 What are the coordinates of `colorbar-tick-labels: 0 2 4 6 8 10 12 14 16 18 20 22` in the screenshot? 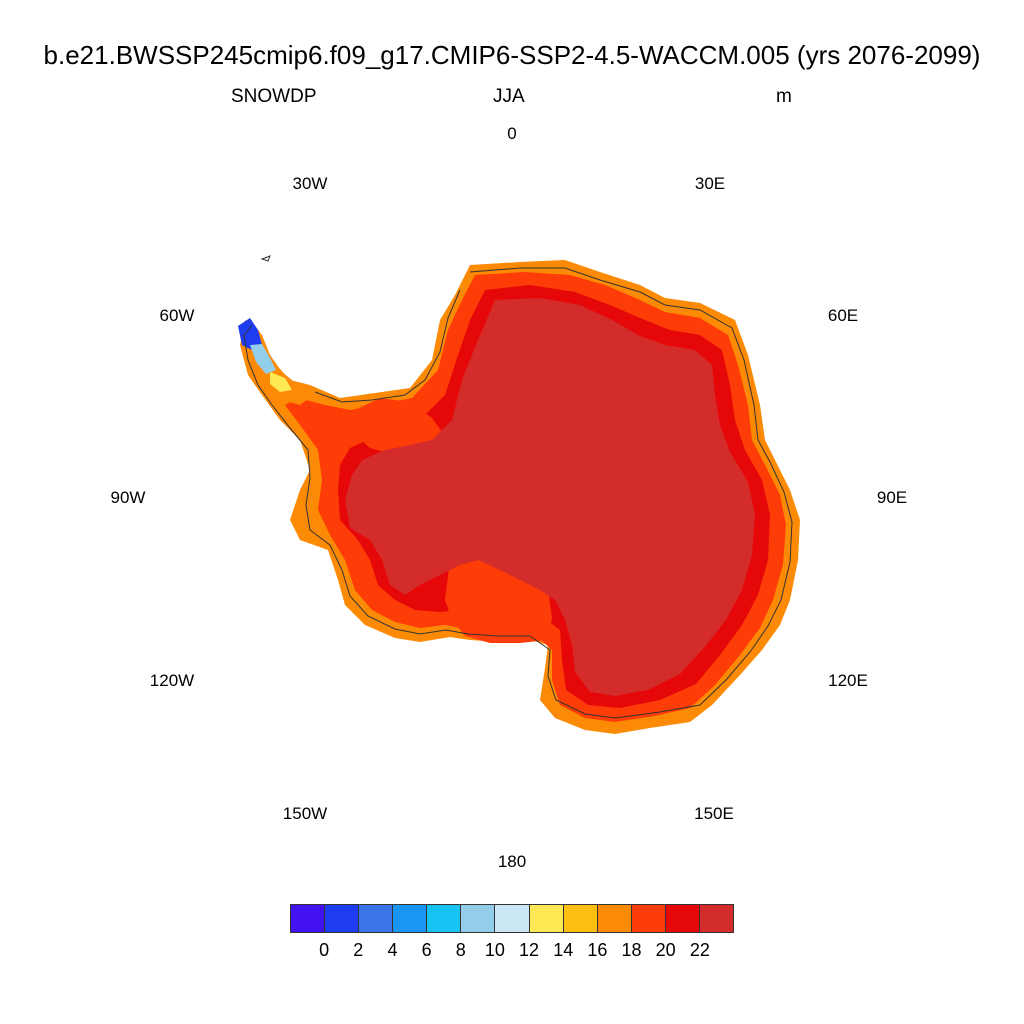 It's located at (512, 952).